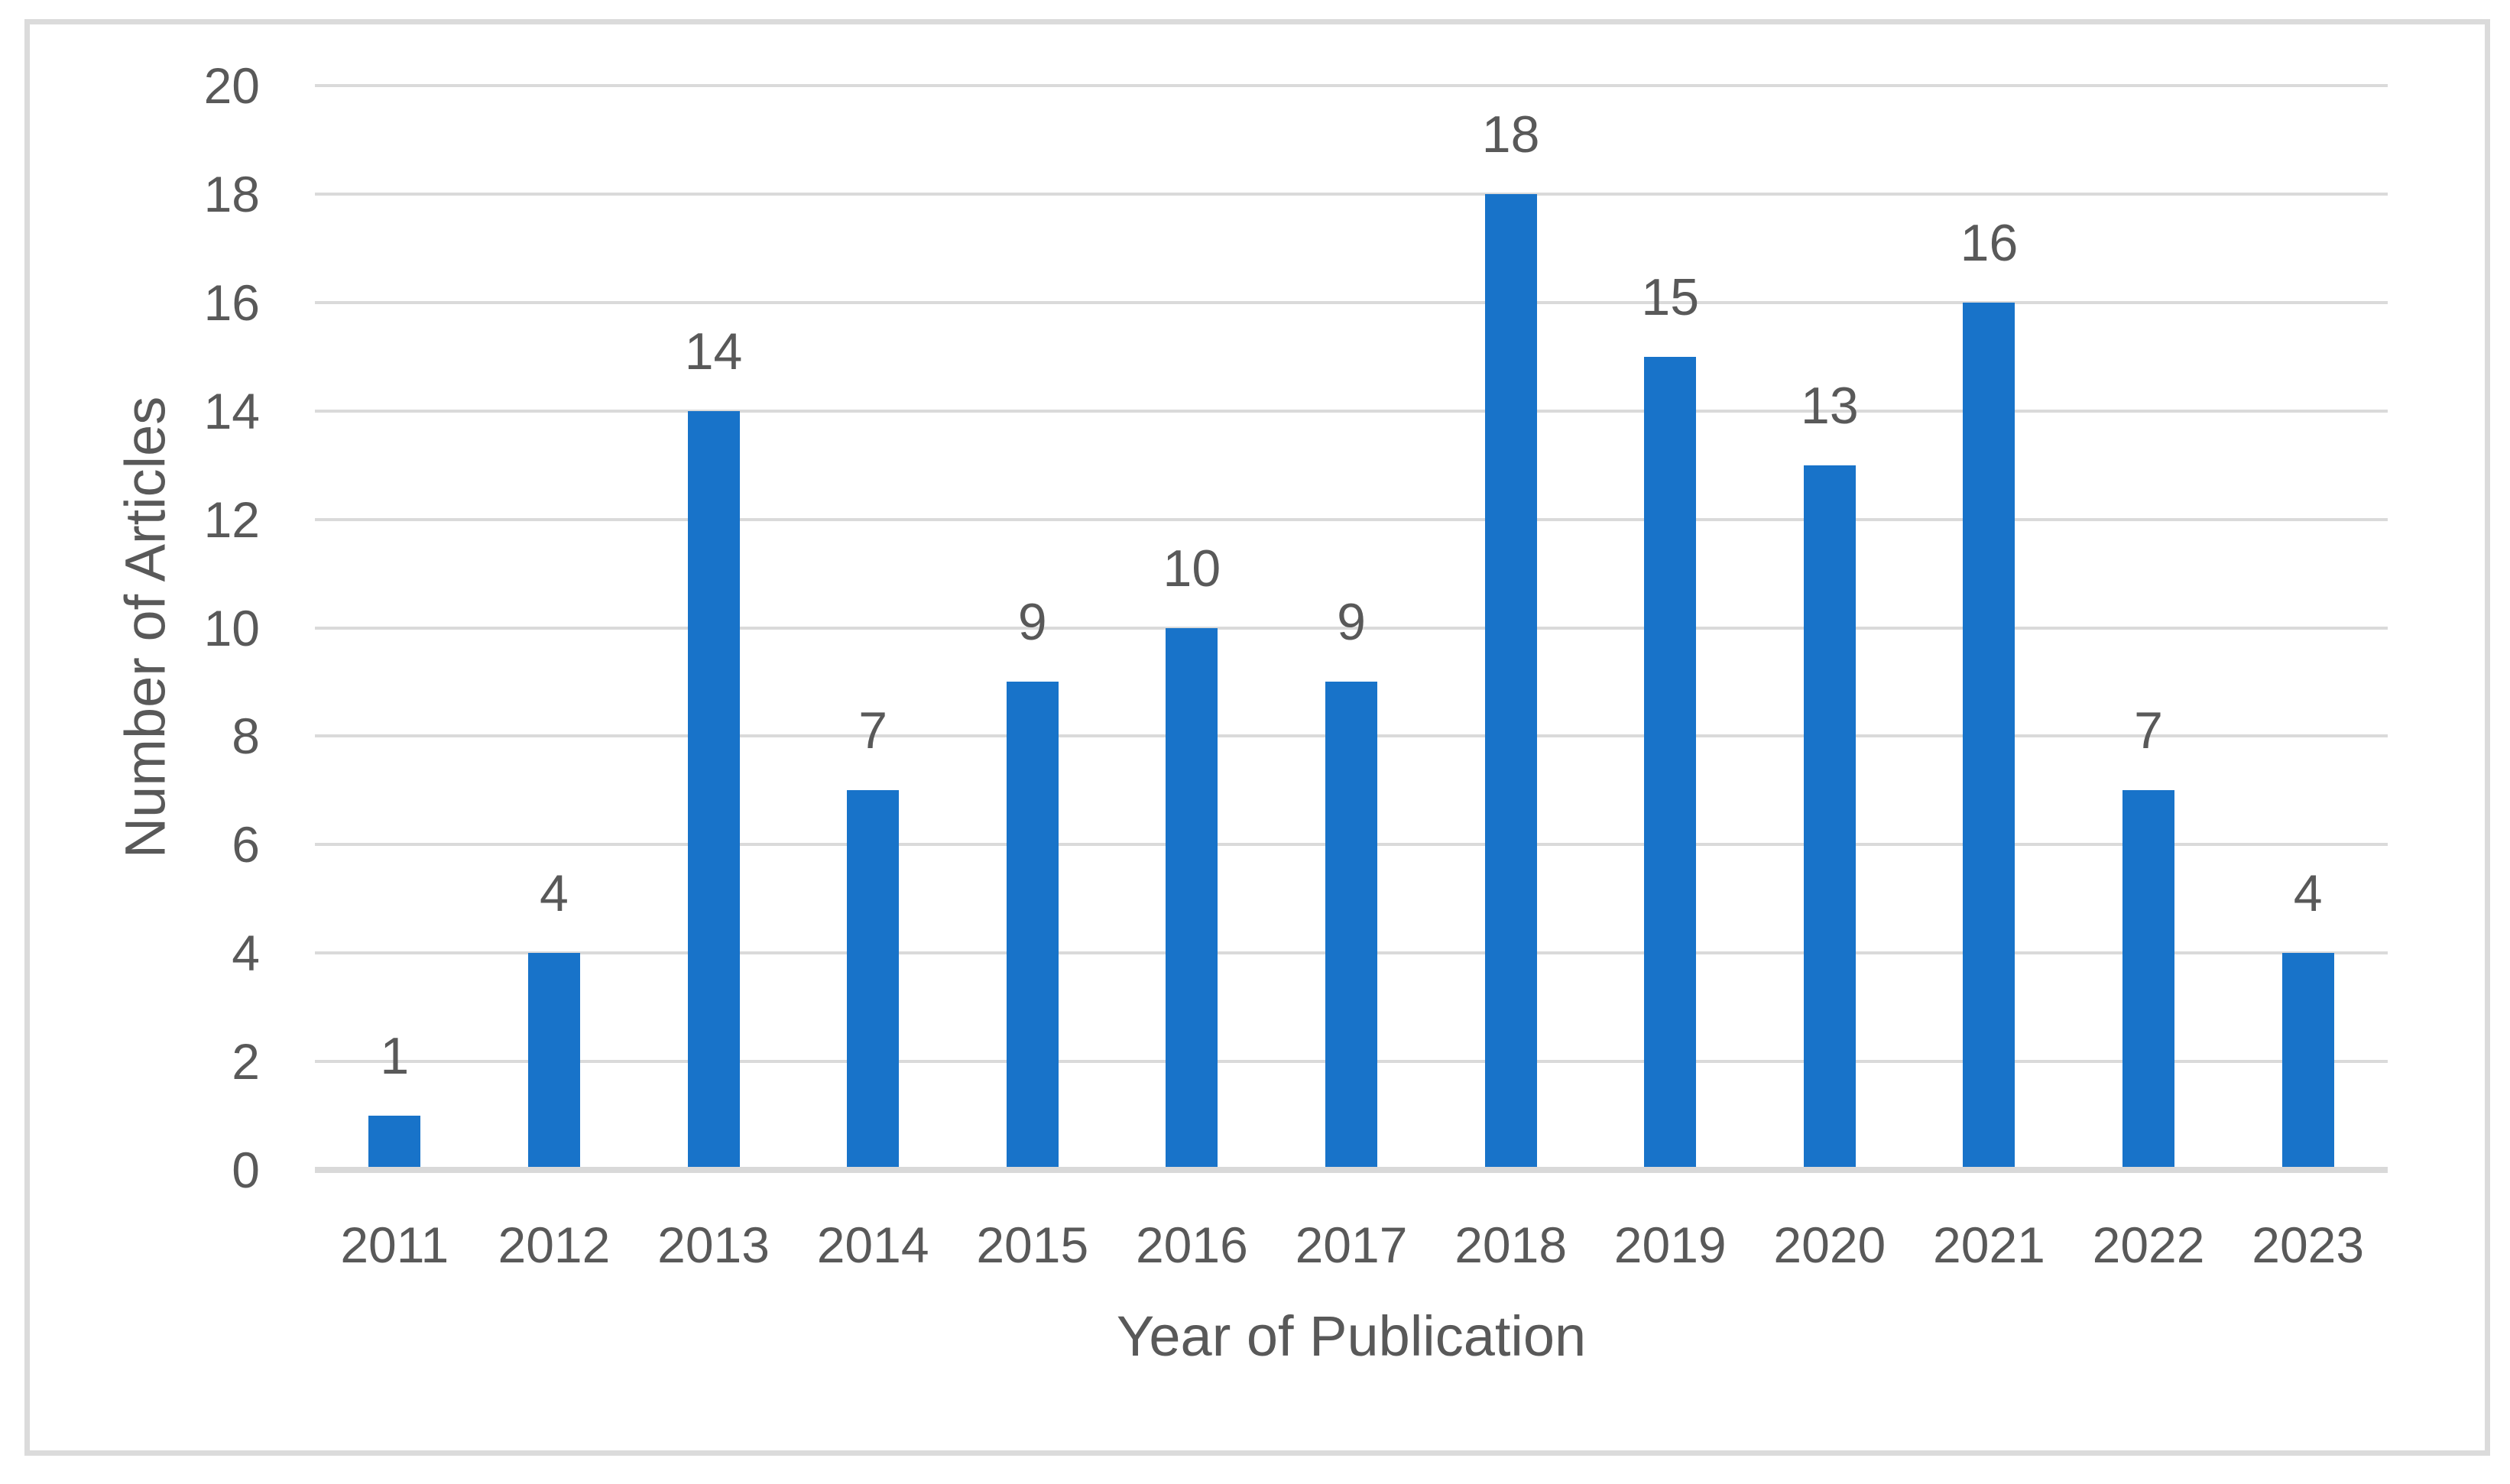 Image resolution: width=2510 pixels, height=1484 pixels. What do you see at coordinates (395, 1057) in the screenshot?
I see `data-label-2011: 1` at bounding box center [395, 1057].